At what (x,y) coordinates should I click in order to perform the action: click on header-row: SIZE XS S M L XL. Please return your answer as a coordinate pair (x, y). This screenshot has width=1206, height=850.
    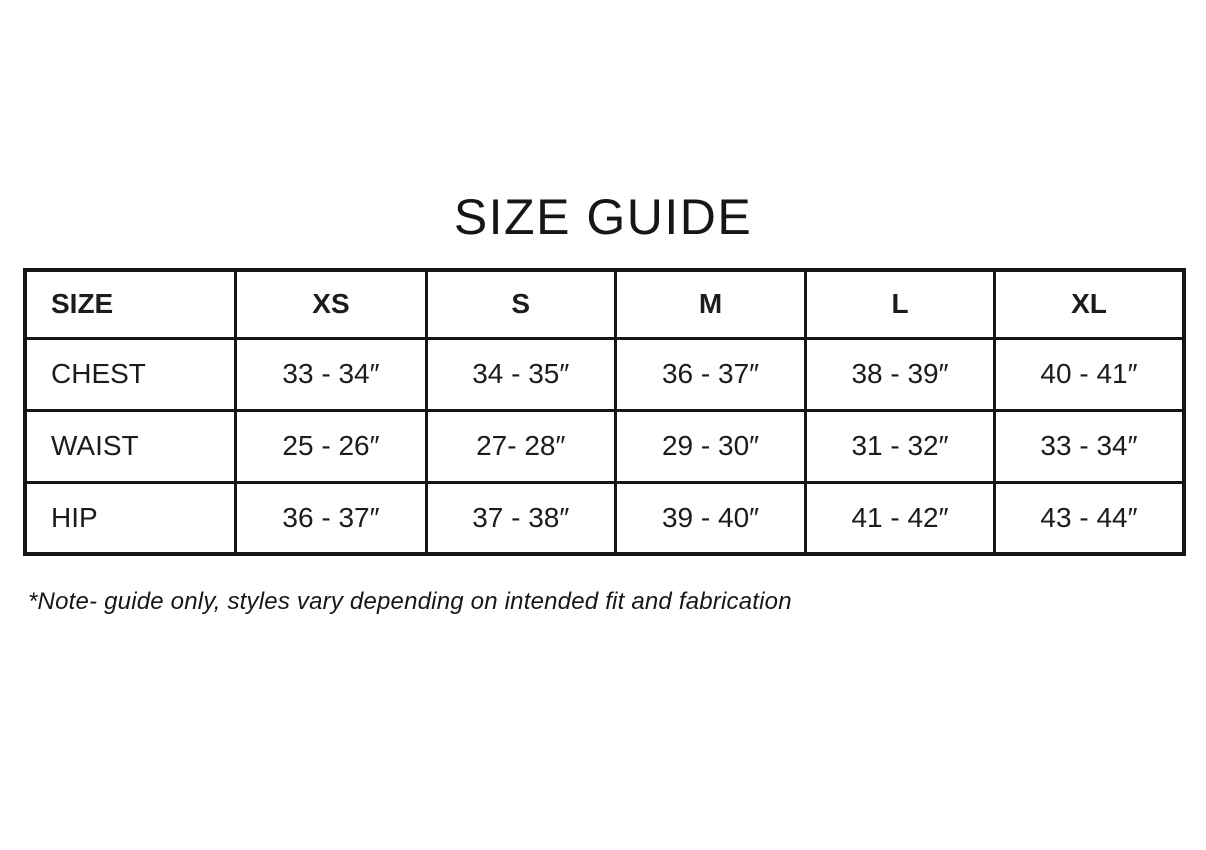
    Looking at the image, I should click on (604, 304).